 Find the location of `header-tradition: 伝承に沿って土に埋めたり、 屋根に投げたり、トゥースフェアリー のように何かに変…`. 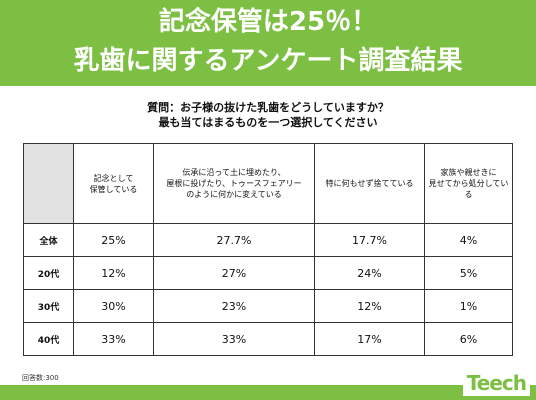

header-tradition: 伝承に沿って土に埋めたり、 屋根に投げたり、トゥースフェアリー のように何かに変… is located at coordinates (234, 183).